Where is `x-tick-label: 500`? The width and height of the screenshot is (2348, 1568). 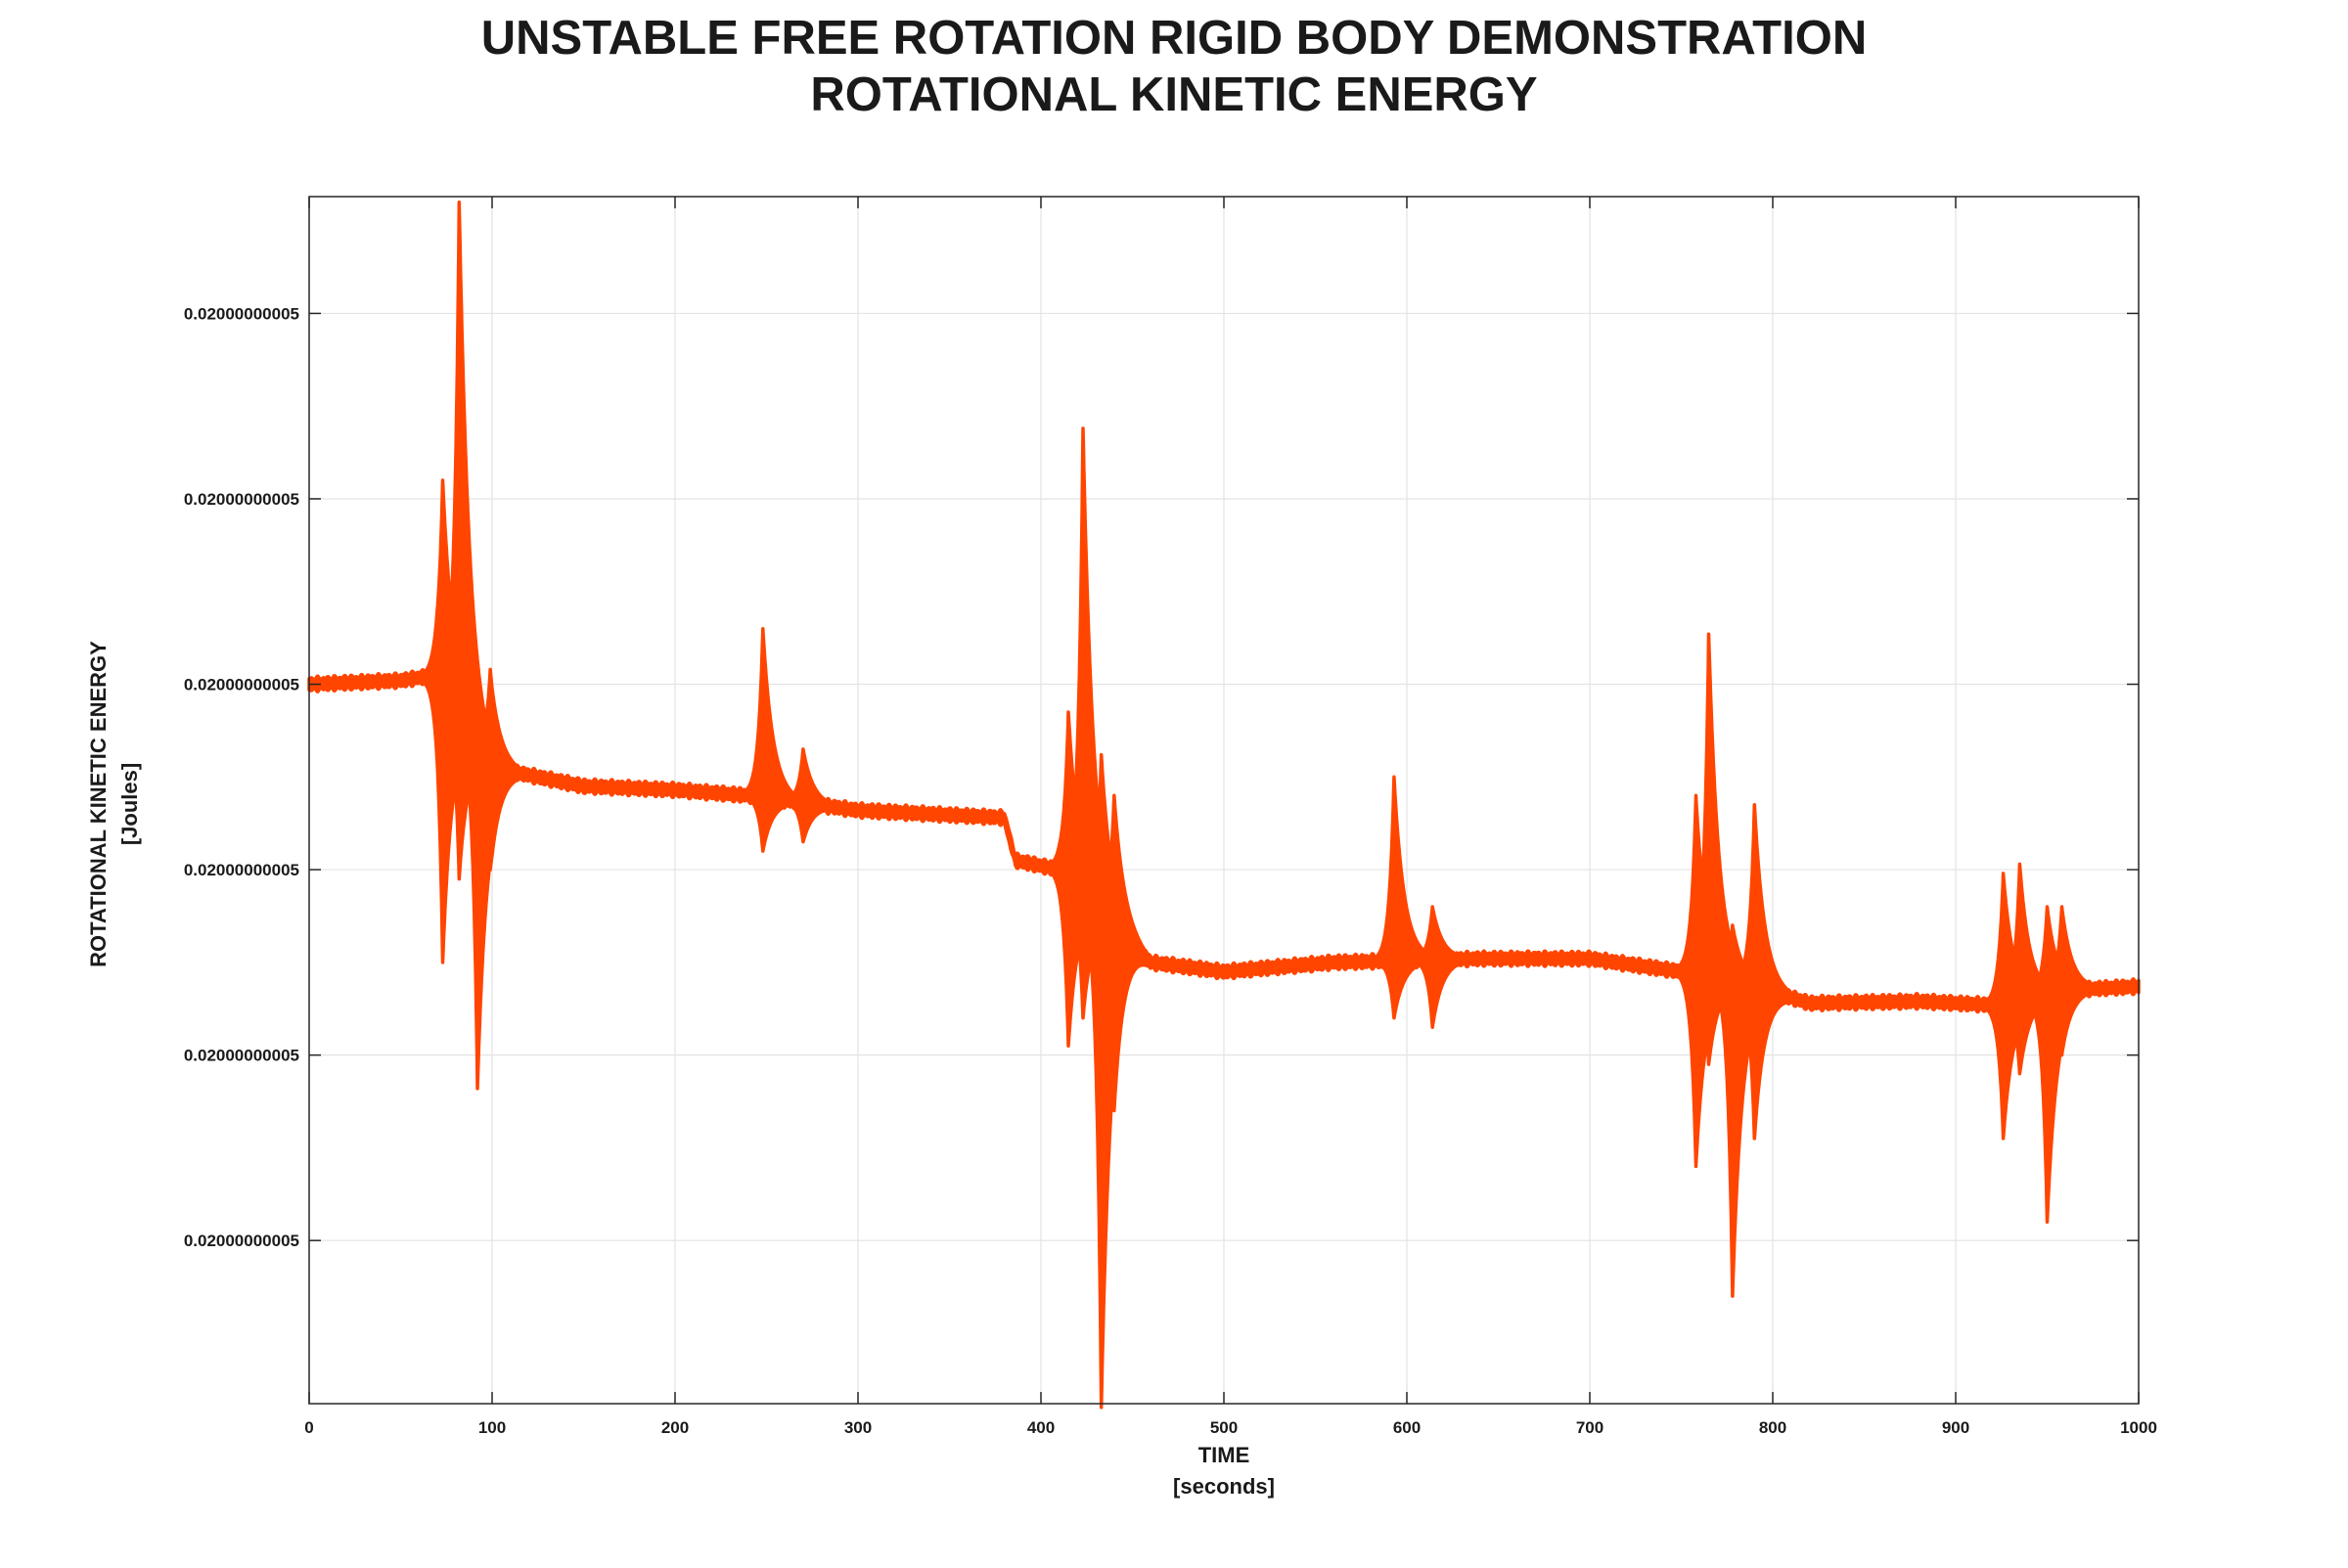
x-tick-label: 500 is located at coordinates (1224, 1427).